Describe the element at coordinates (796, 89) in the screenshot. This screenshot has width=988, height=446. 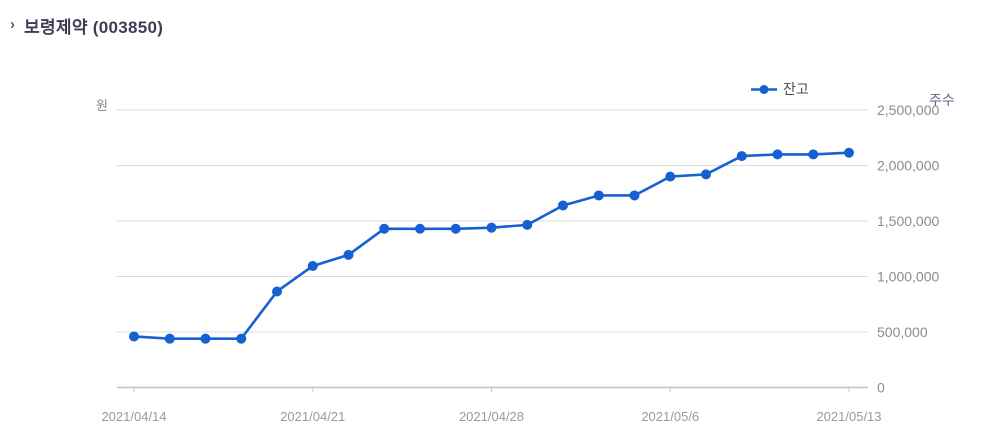
I see `legend-series-label: 잔고` at that location.